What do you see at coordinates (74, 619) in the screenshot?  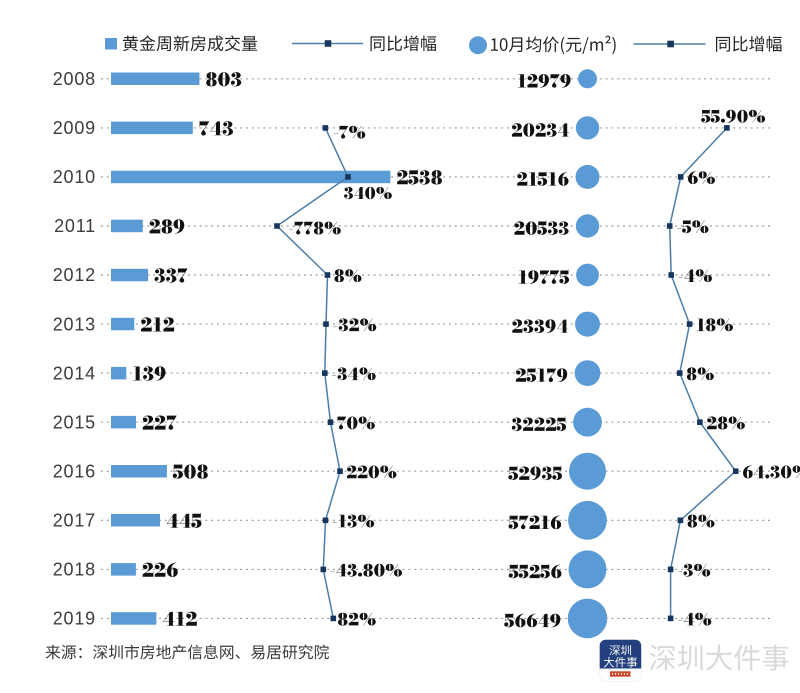 I see `svg-text: 2019` at bounding box center [74, 619].